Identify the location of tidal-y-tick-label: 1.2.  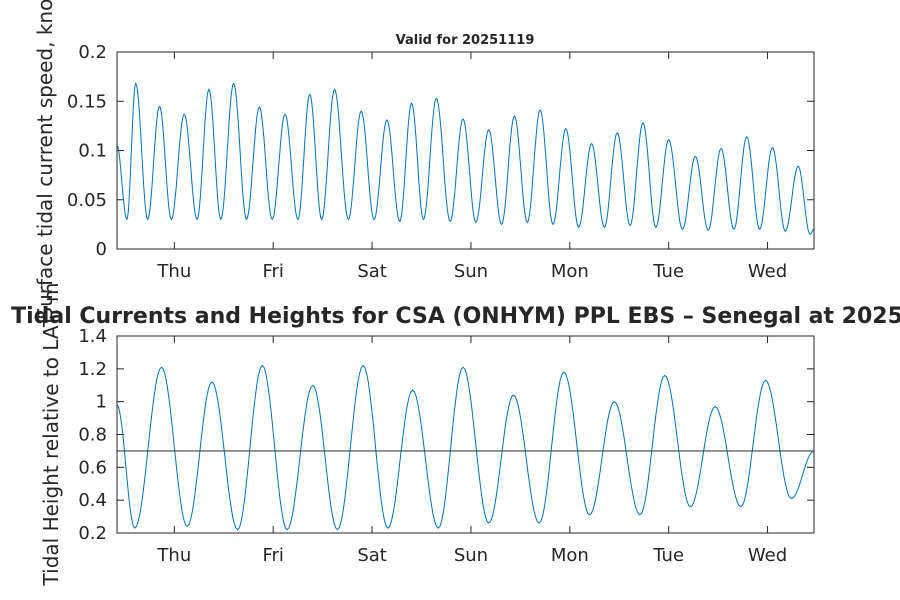
(92, 369).